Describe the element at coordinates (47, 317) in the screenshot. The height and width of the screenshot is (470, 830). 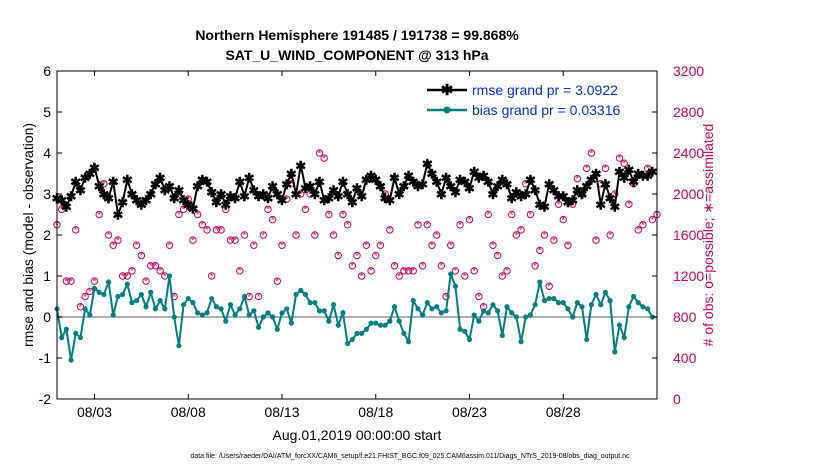
I see `left-tick-label: 0` at that location.